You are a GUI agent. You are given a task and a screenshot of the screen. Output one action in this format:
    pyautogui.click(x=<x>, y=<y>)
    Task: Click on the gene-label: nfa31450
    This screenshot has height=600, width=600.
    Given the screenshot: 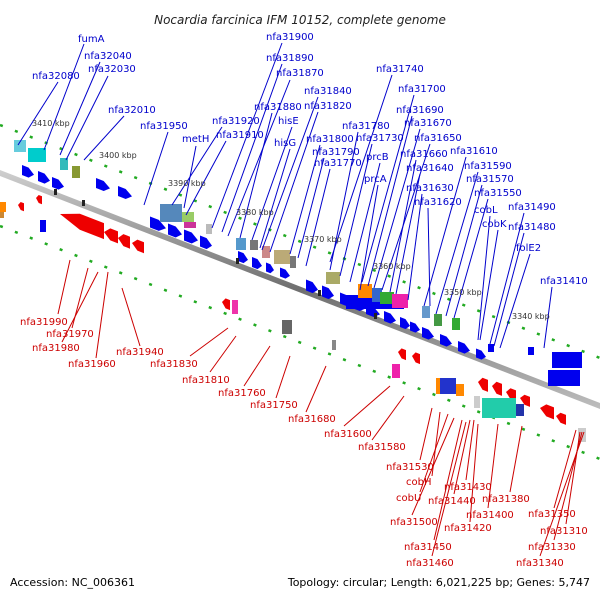 What is the action you would take?
    pyautogui.click(x=428, y=547)
    